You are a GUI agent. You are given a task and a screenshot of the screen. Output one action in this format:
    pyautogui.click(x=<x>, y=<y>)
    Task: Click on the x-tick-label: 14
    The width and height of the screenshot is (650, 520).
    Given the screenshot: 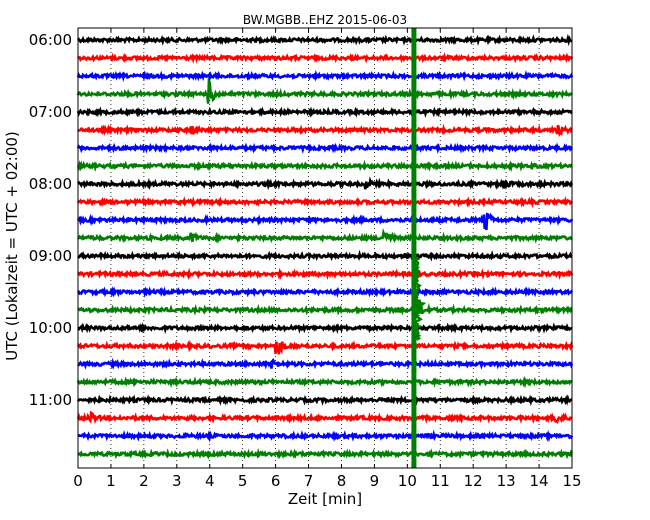 What is the action you would take?
    pyautogui.click(x=539, y=481)
    